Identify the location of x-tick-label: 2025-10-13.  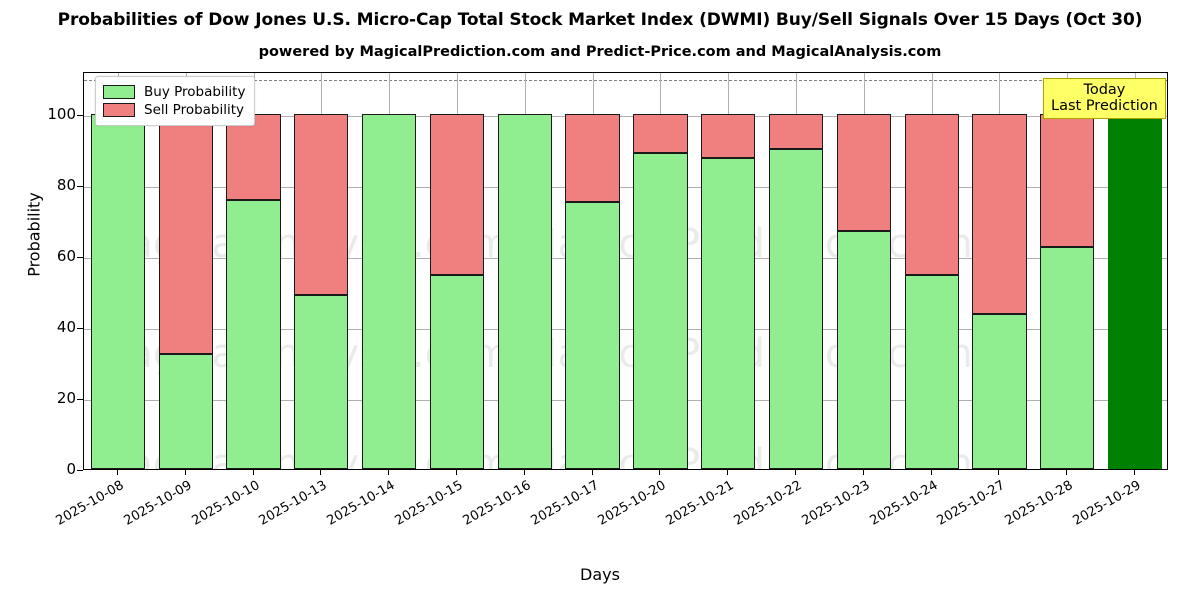
(293, 503).